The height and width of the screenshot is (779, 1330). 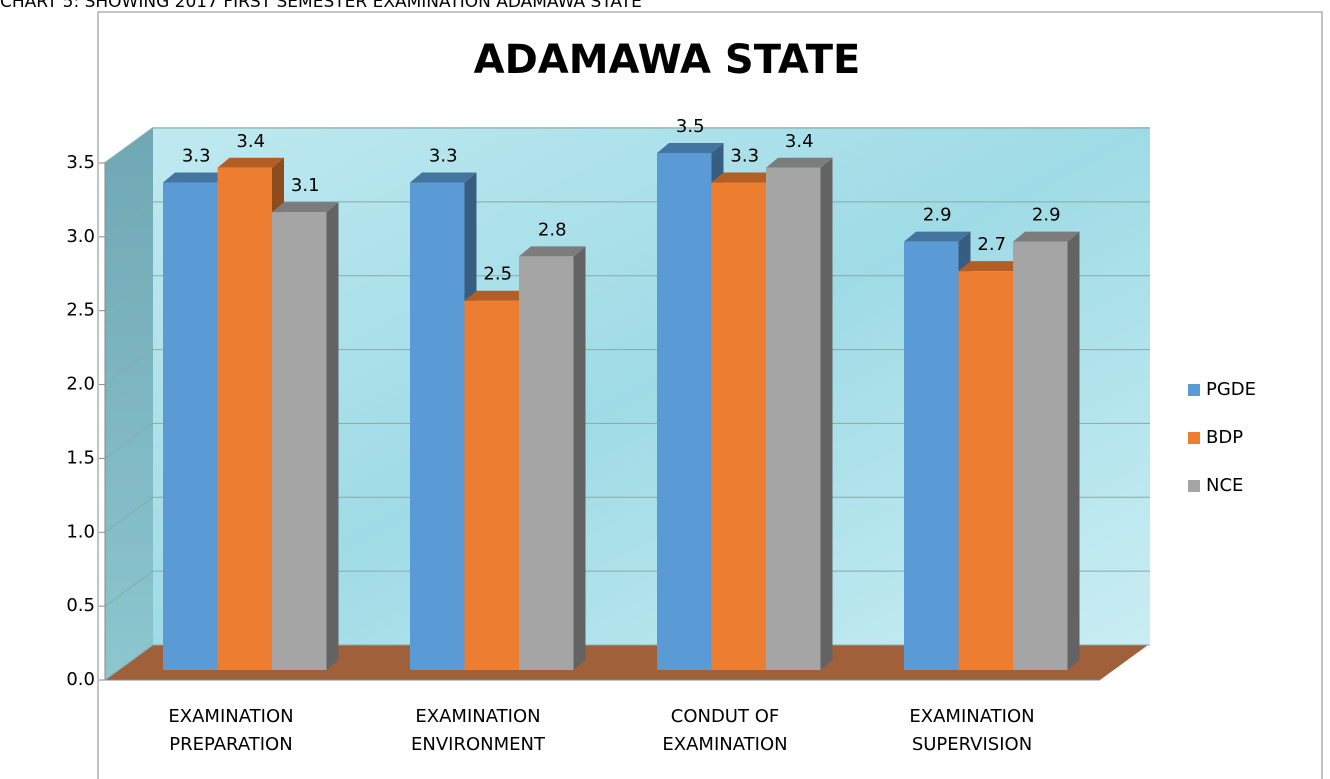 What do you see at coordinates (627, 145) in the screenshot?
I see `grid-line` at bounding box center [627, 145].